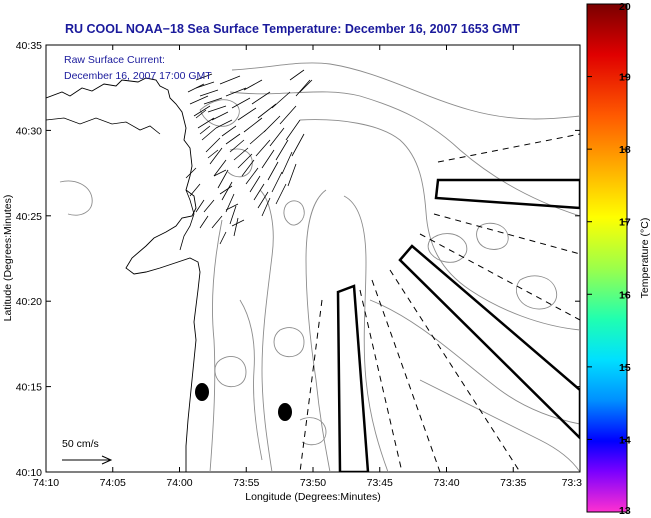 The image size is (651, 518). Describe the element at coordinates (446, 483) in the screenshot. I see `x-tick-label: 73:40` at that location.